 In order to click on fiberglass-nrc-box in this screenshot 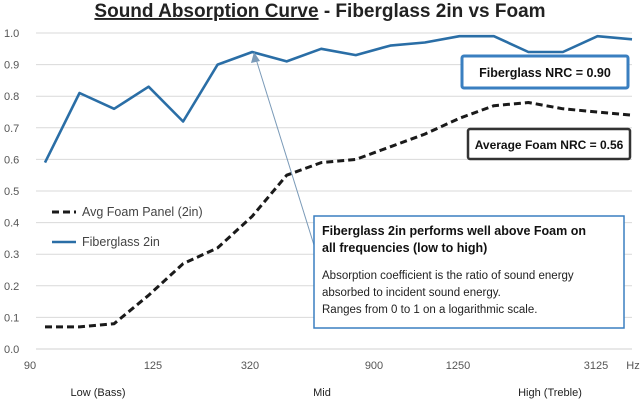, I will do `click(545, 72)`.